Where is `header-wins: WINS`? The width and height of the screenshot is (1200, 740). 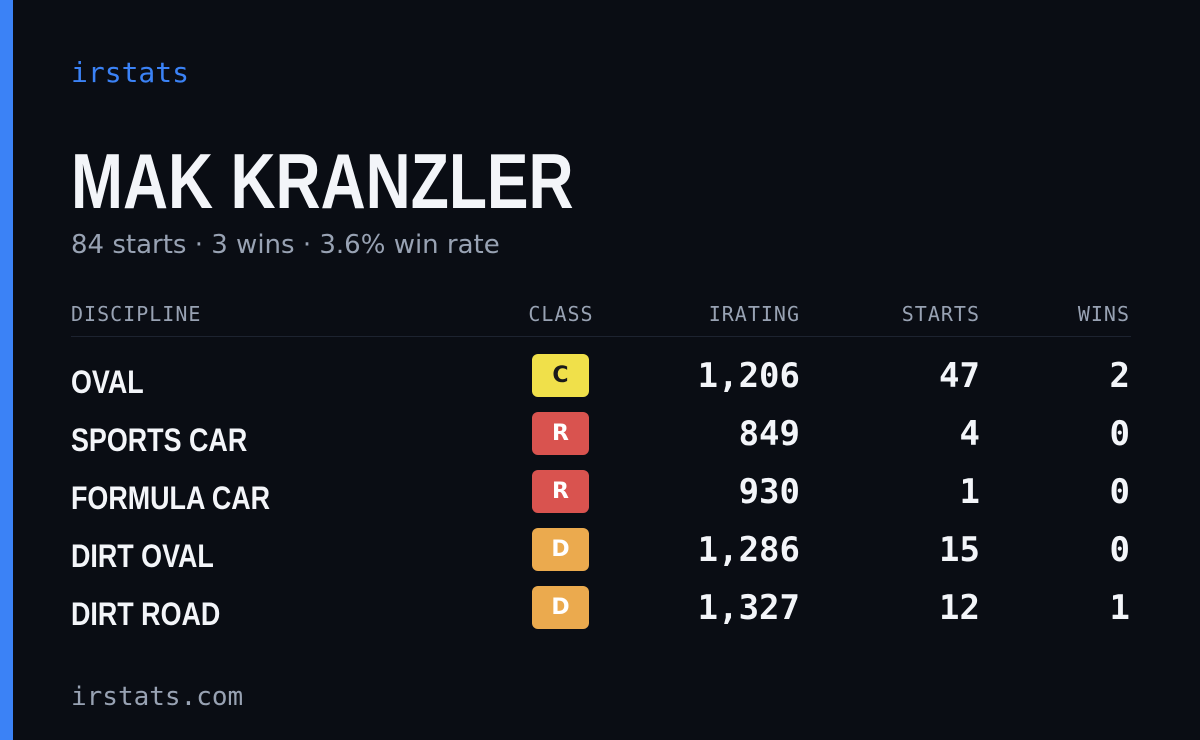 header-wins: WINS is located at coordinates (1103, 314).